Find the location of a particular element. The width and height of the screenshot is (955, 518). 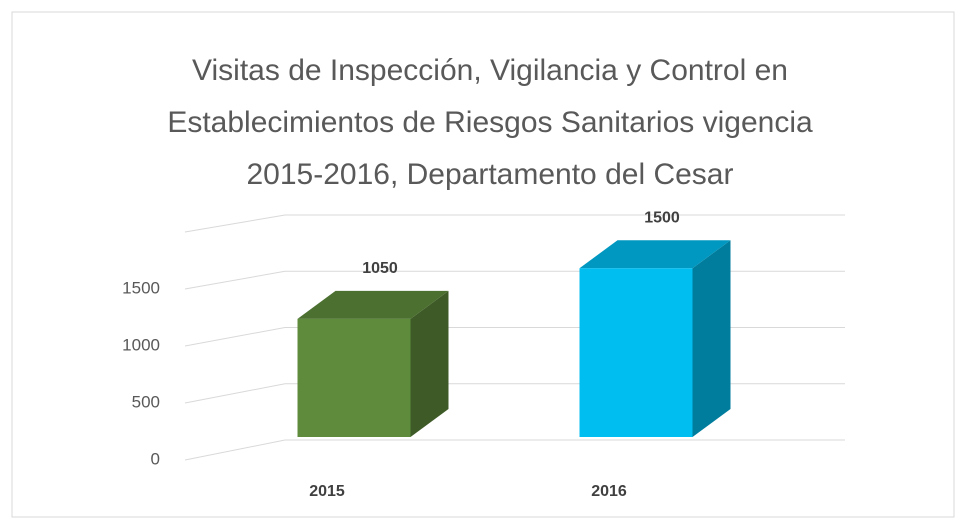

y-tick-label: 1500 is located at coordinates (141, 287).